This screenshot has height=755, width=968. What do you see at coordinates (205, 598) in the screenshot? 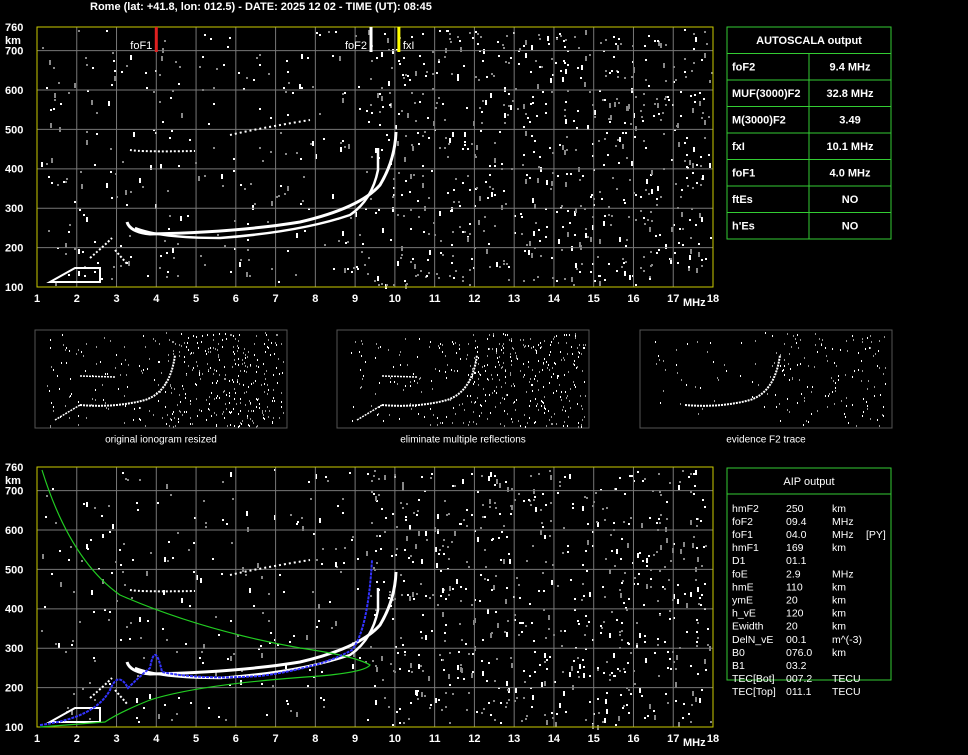
I see `model-curve` at bounding box center [205, 598].